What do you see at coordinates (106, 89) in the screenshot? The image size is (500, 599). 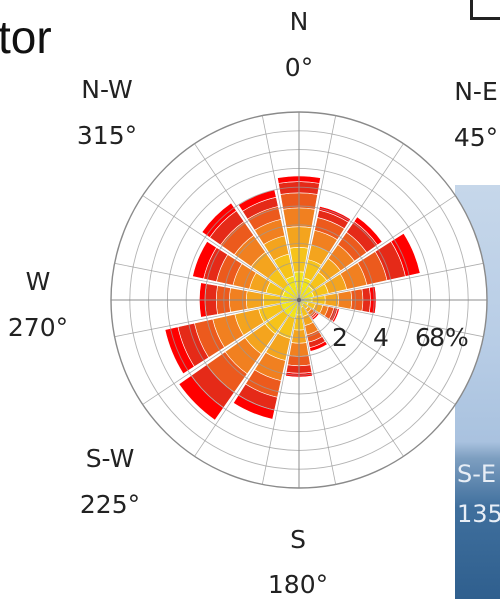 I see `direction-label: N-W` at bounding box center [106, 89].